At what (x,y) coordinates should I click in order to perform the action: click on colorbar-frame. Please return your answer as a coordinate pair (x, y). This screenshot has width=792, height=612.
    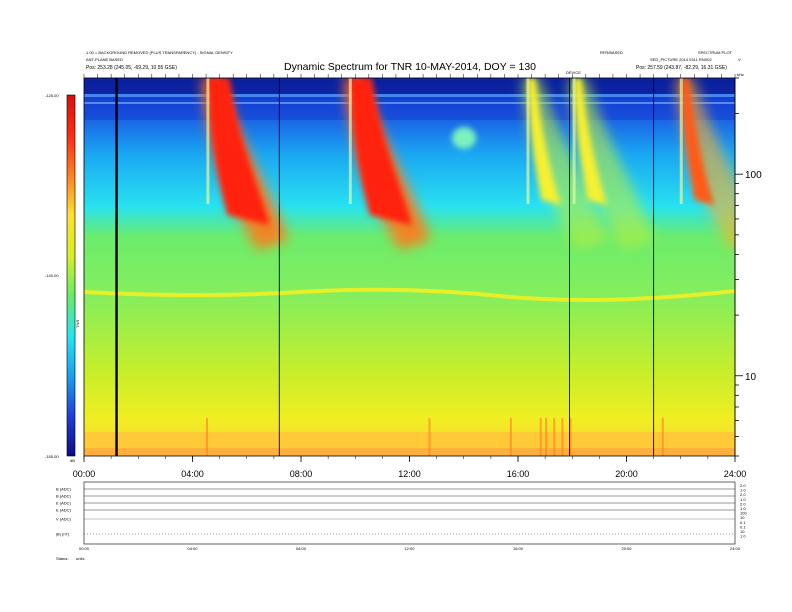
    Looking at the image, I should click on (71, 275).